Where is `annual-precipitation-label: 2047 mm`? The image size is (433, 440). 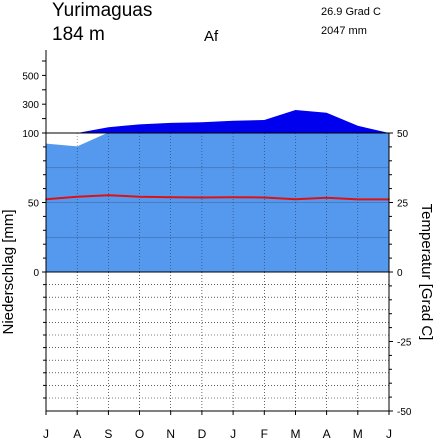 annual-precipitation-label: 2047 mm is located at coordinates (344, 31).